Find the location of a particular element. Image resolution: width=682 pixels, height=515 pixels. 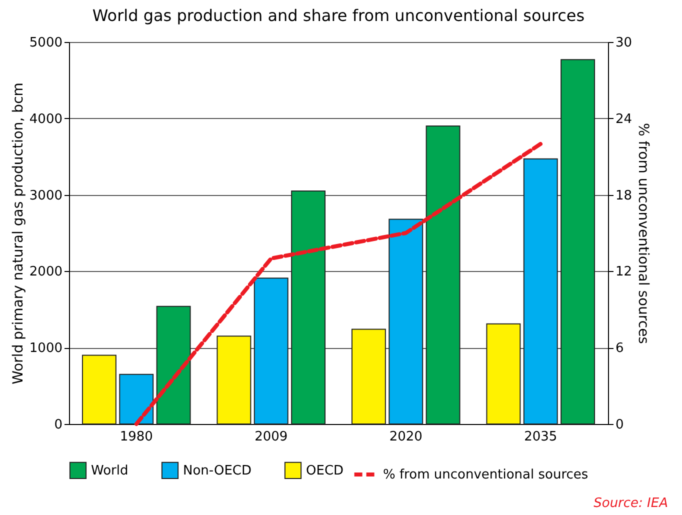

legend-label: % from unconventional sources is located at coordinates (485, 475).